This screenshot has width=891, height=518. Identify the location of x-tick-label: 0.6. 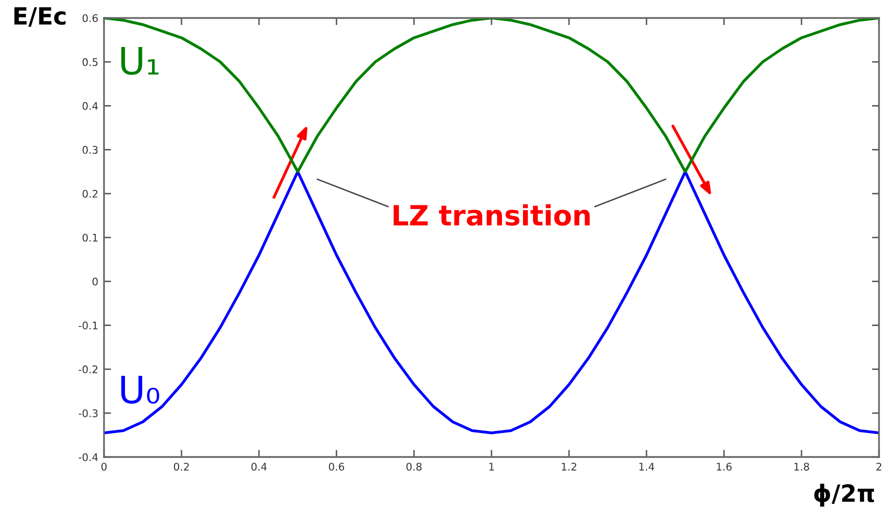
(336, 466).